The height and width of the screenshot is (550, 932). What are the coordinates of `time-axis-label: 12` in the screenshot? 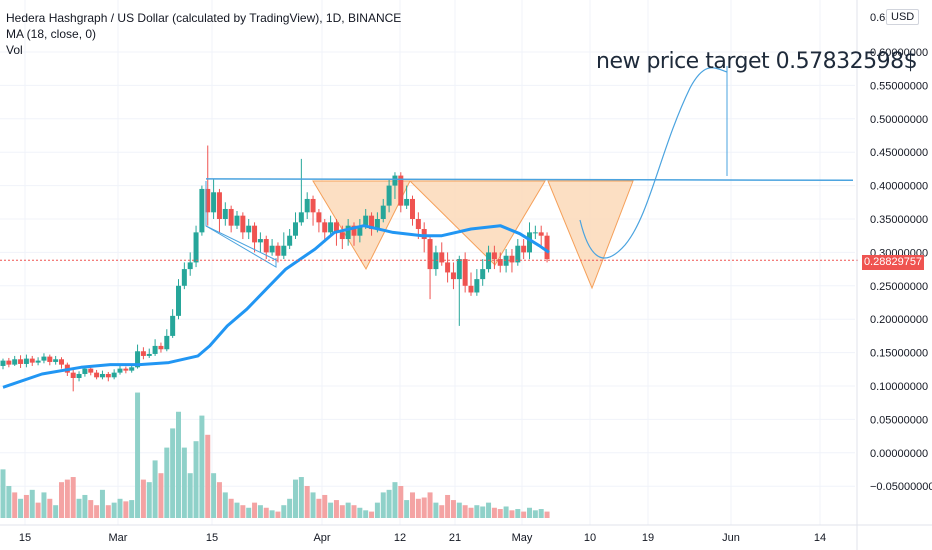 It's located at (400, 538).